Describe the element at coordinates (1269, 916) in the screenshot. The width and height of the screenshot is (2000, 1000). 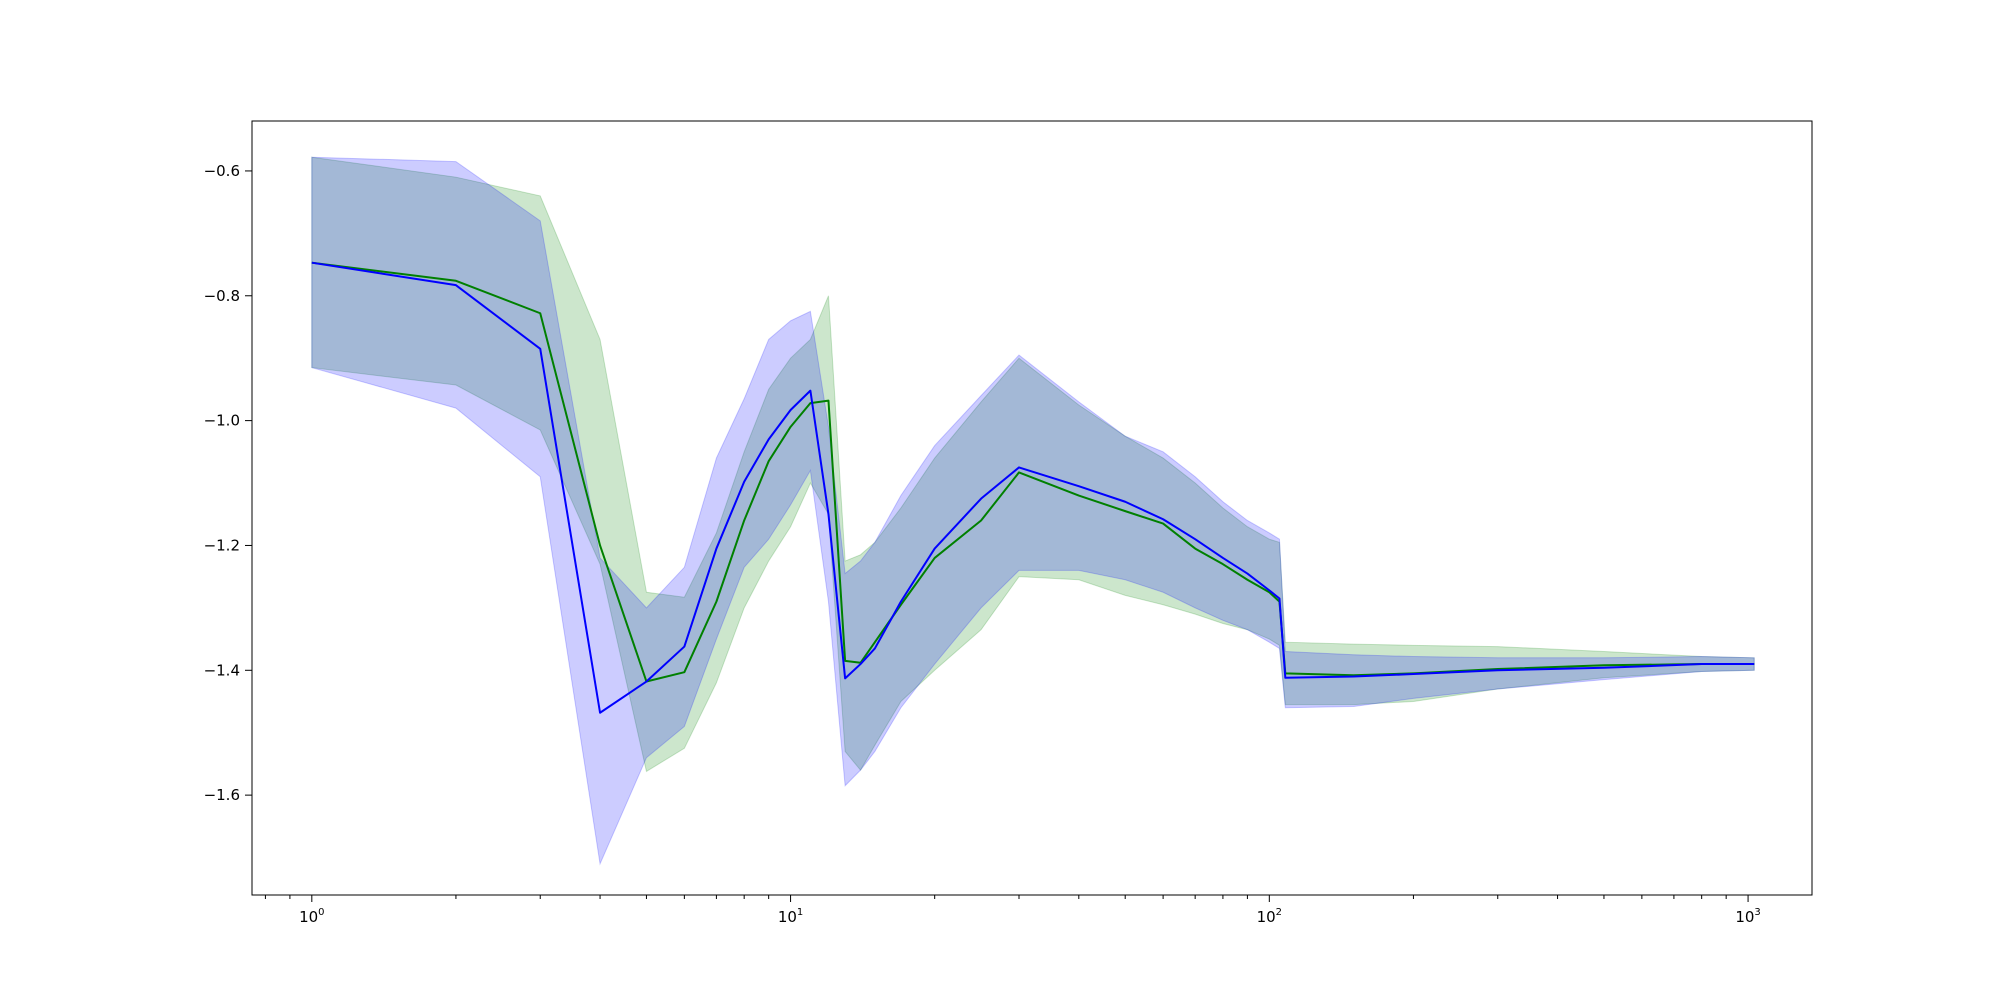
I see `x-tick-label: 10²` at that location.